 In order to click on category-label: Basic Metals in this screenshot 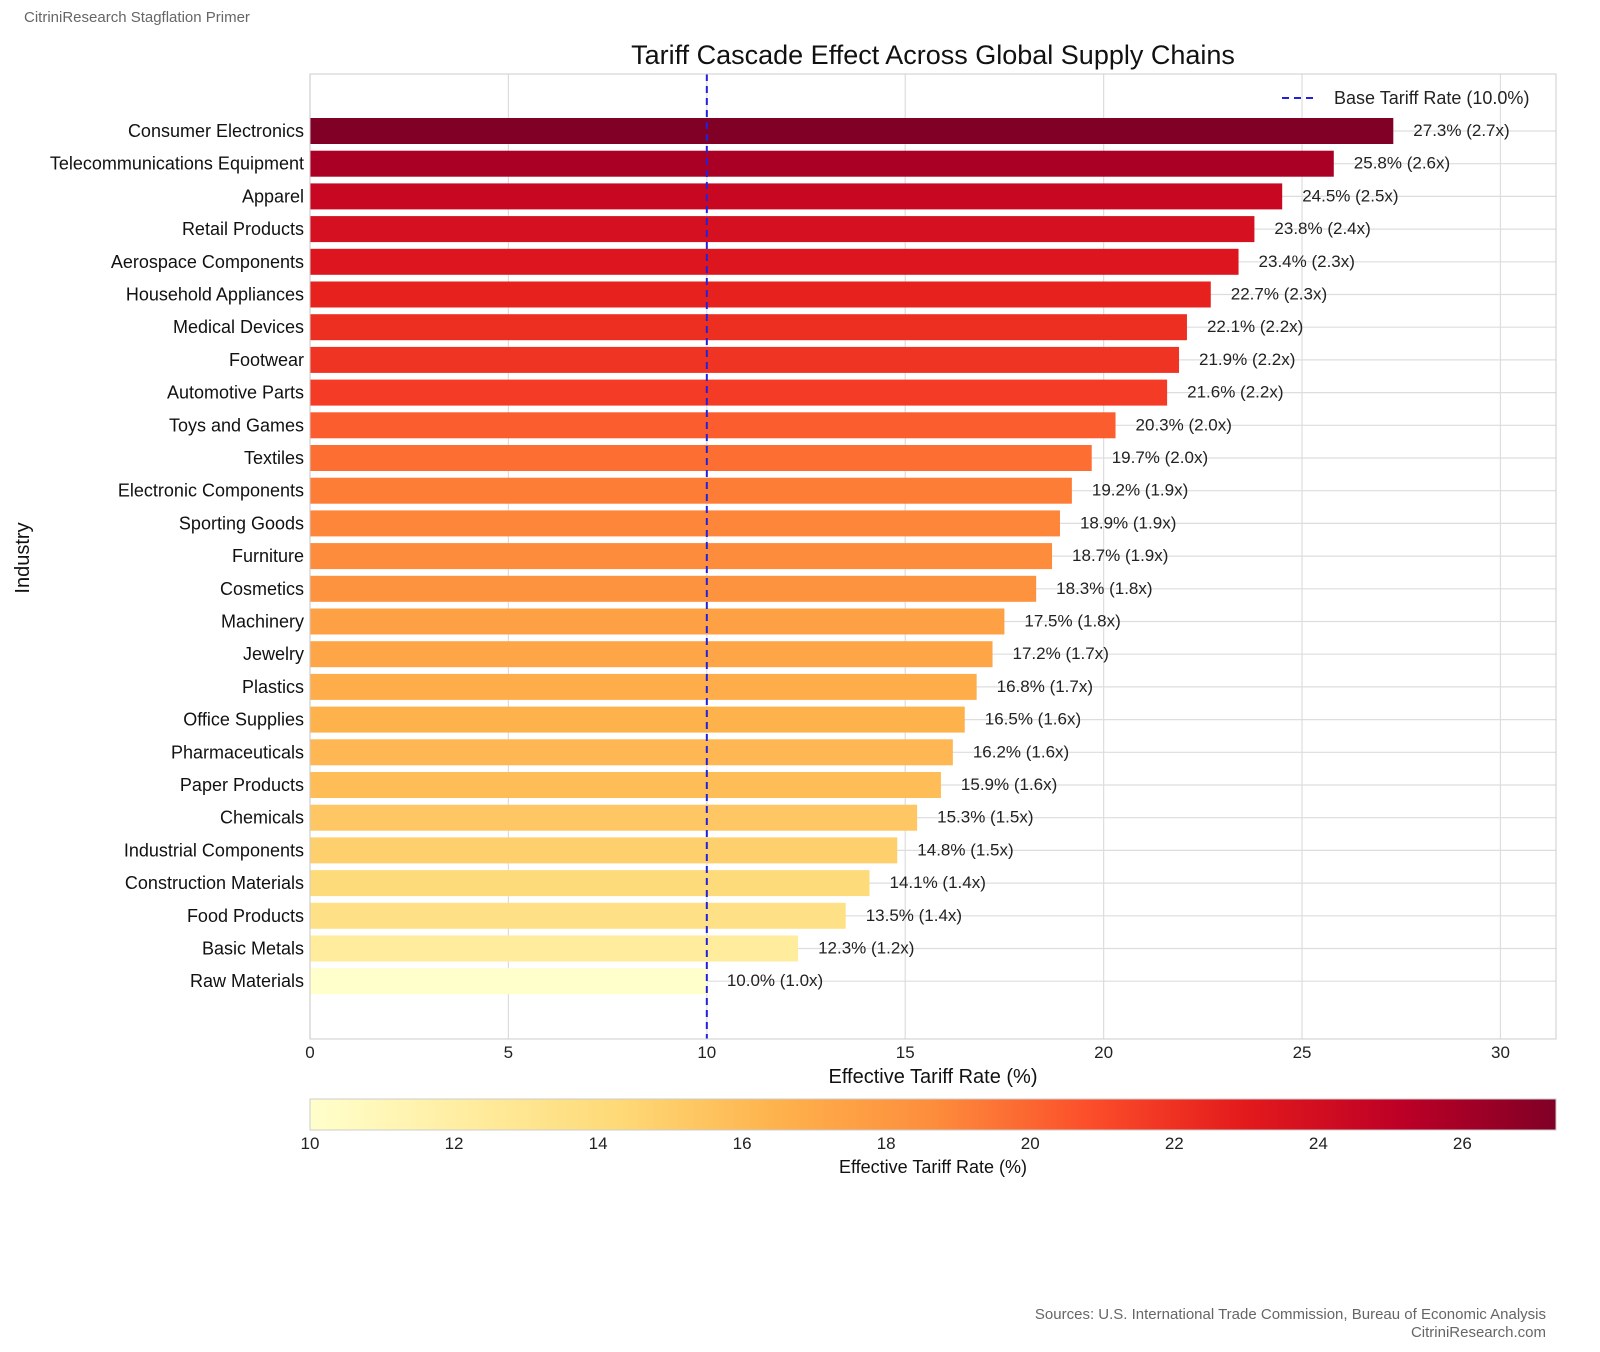, I will do `click(253, 949)`.